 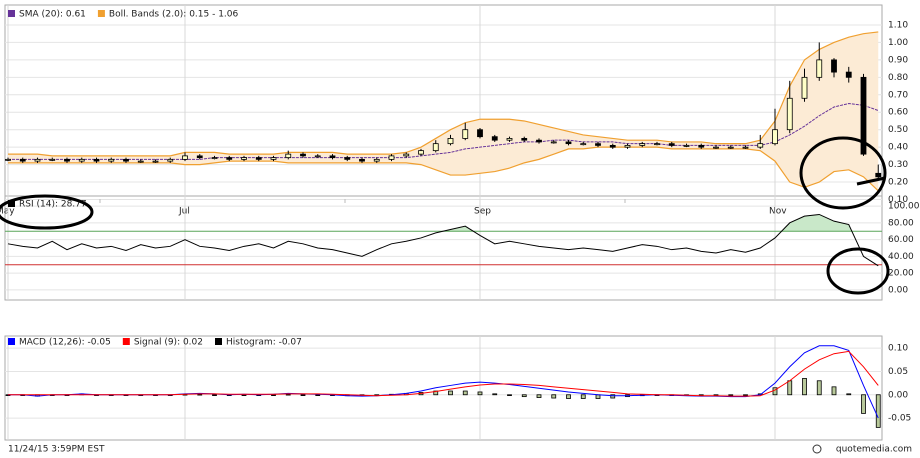 I want to click on lower-band, so click(x=443, y=169).